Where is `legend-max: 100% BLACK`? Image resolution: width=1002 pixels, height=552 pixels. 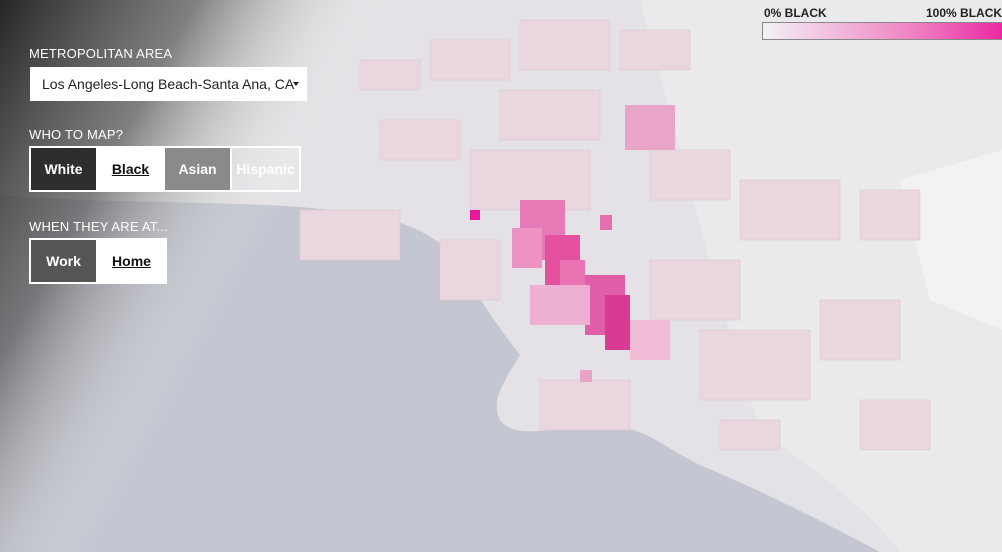 legend-max: 100% BLACK is located at coordinates (964, 13).